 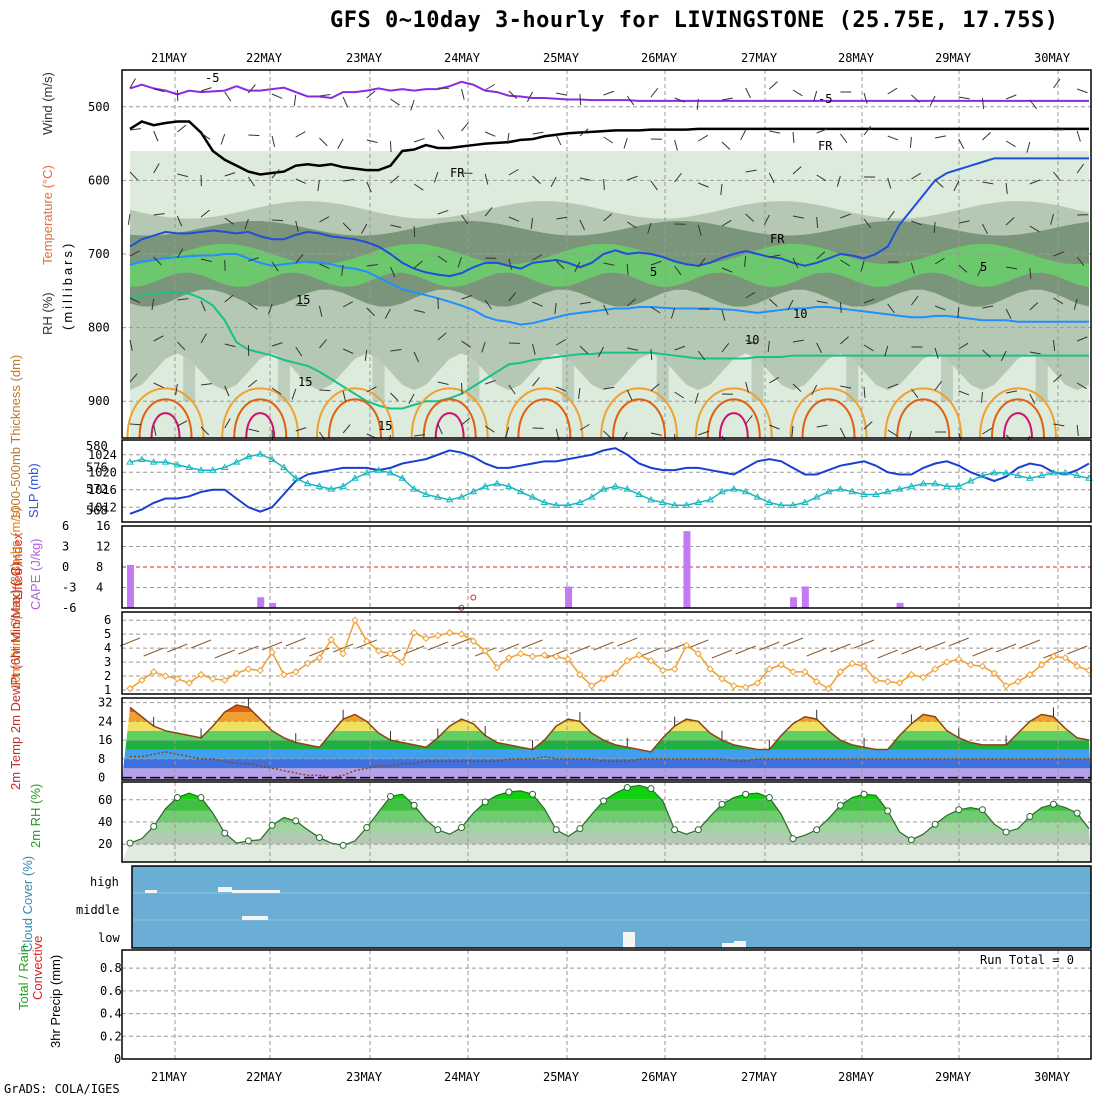 I want to click on slp-tick: 1020, so click(x=102, y=472).